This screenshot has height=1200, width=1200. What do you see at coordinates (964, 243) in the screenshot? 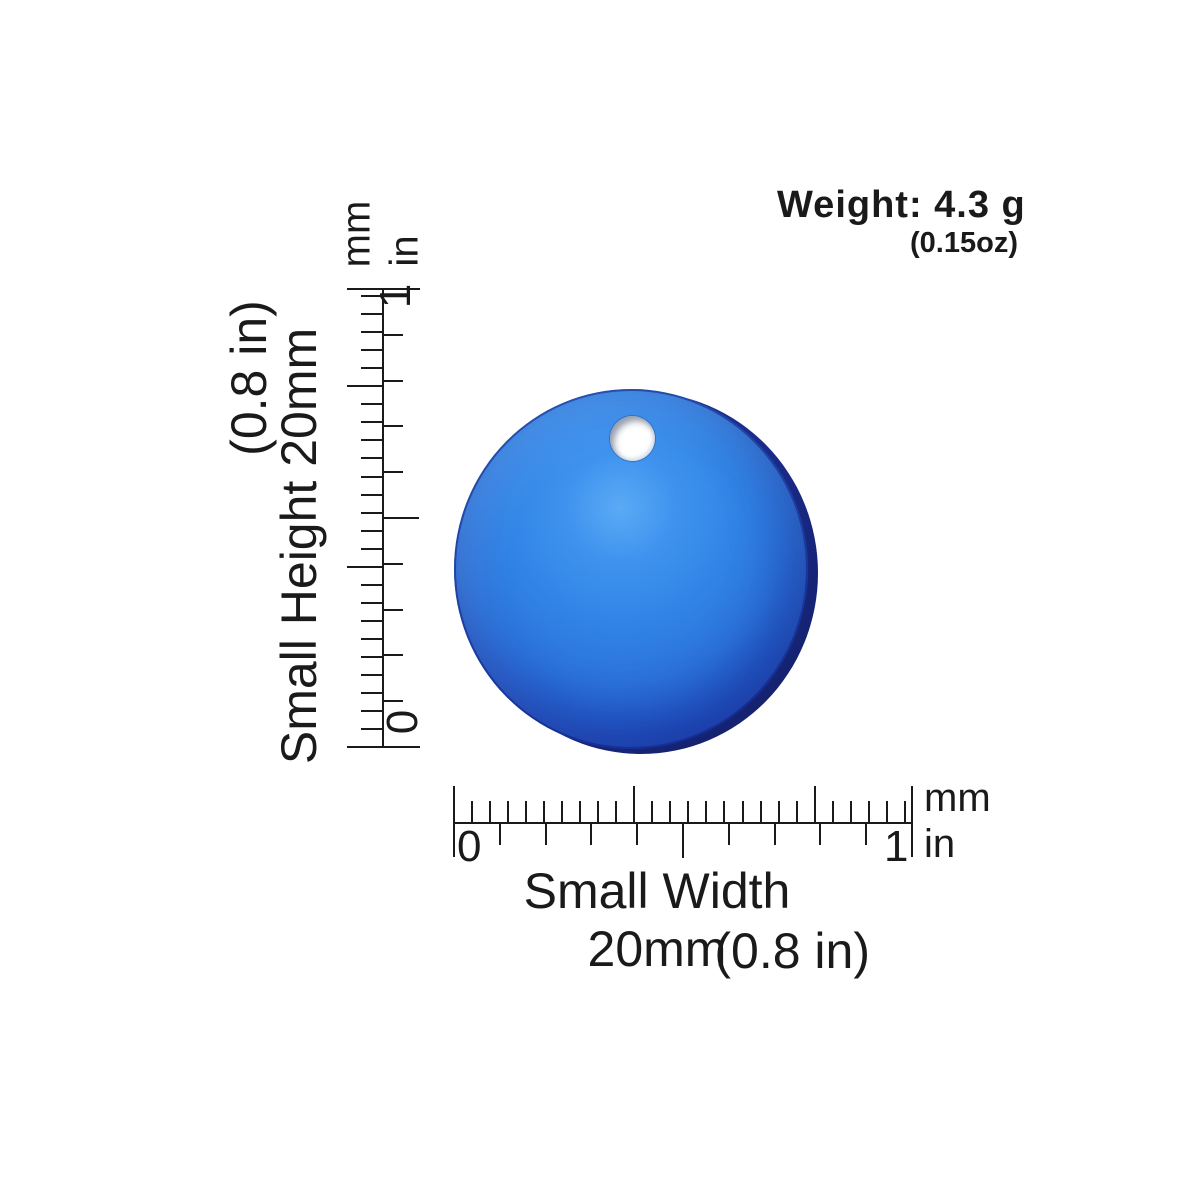
I see `weight-imperial: (0.15oz)` at bounding box center [964, 243].